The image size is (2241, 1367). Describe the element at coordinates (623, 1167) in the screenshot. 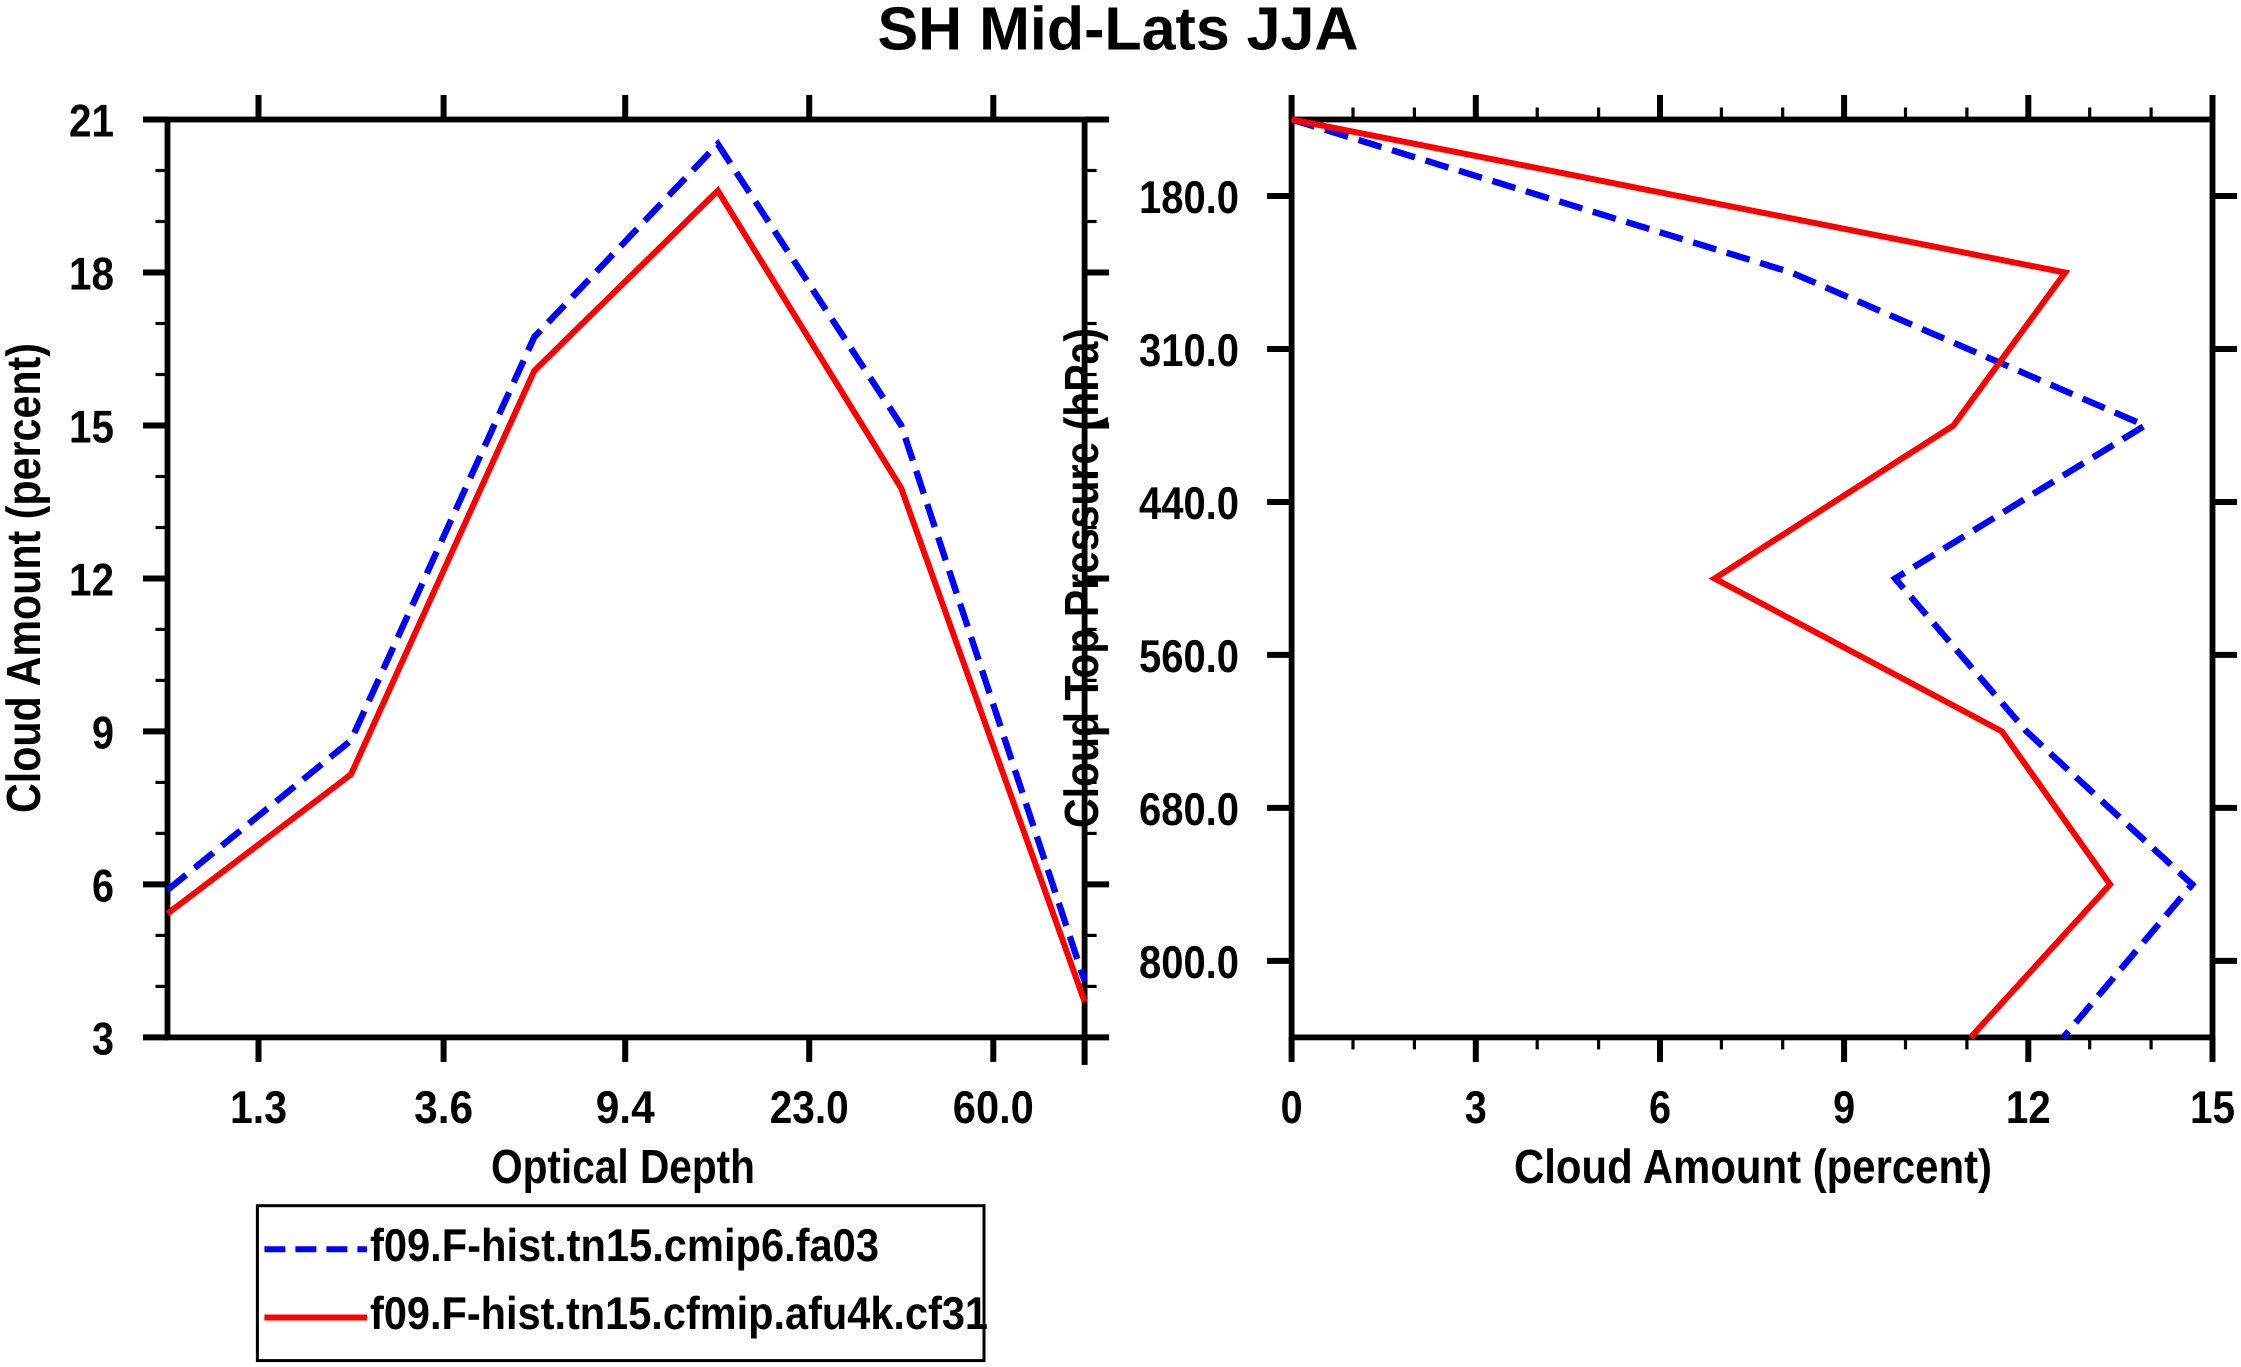

I see `svg-text: Optical Depth` at that location.